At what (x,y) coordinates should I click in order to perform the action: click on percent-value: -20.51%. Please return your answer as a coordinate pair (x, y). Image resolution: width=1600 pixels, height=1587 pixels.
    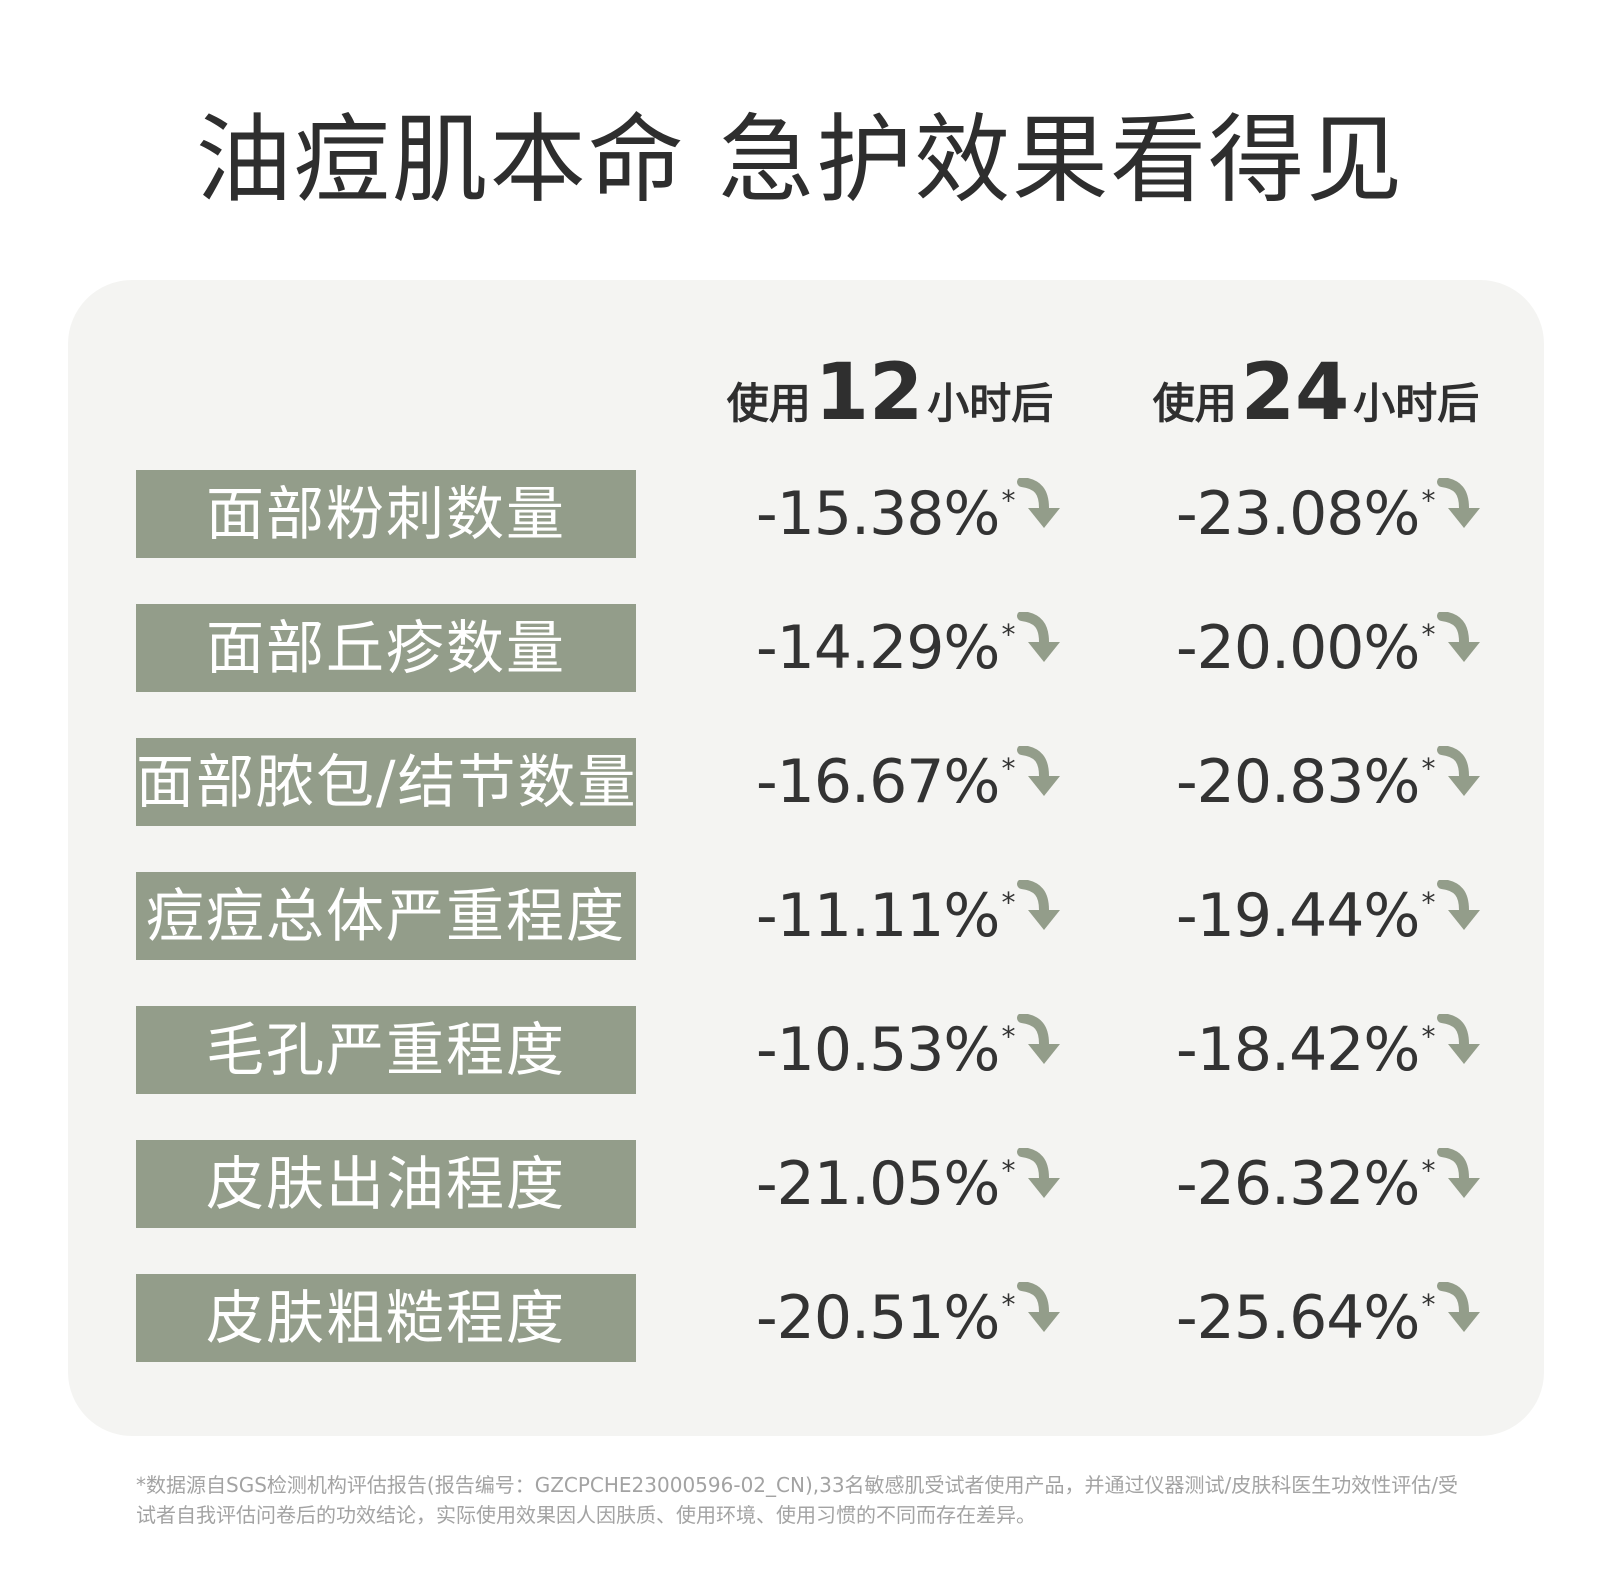
    Looking at the image, I should click on (878, 1318).